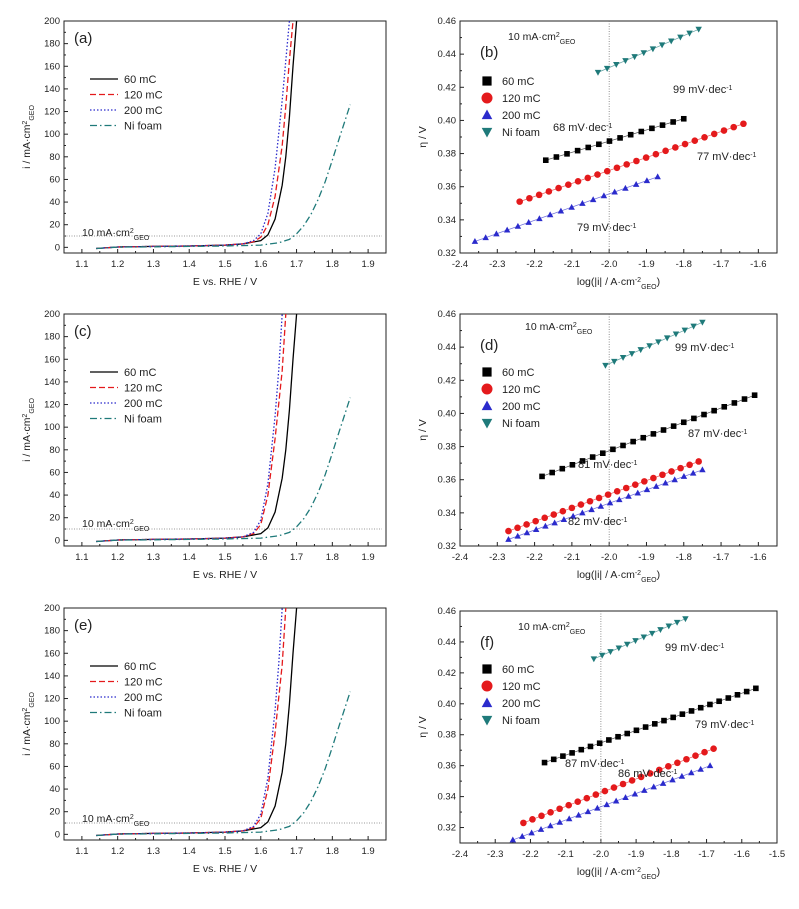 The image size is (799, 909). I want to click on x-tick-label: -2.1, so click(565, 854).